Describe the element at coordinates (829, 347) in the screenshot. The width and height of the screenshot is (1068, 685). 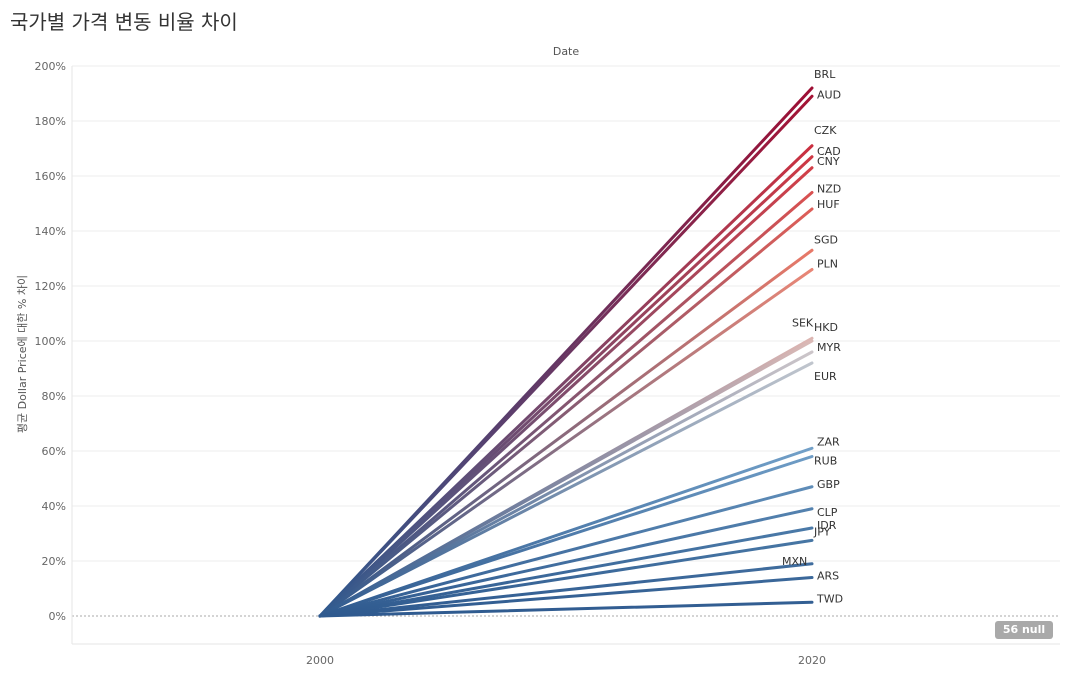
I see `series-label-myr: MYR` at that location.